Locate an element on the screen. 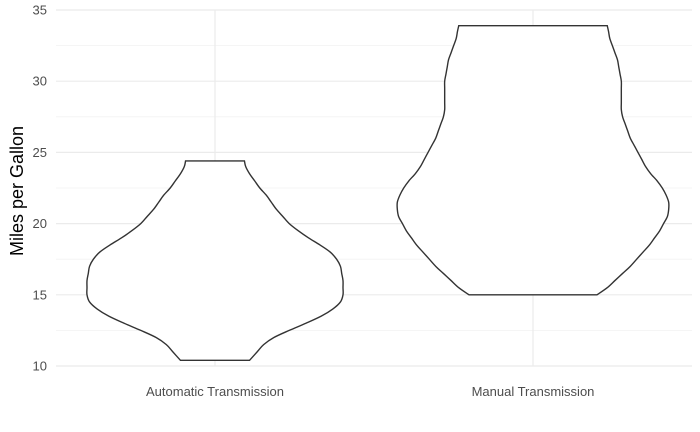  x-tick-label: Automatic Transmission is located at coordinates (215, 391).